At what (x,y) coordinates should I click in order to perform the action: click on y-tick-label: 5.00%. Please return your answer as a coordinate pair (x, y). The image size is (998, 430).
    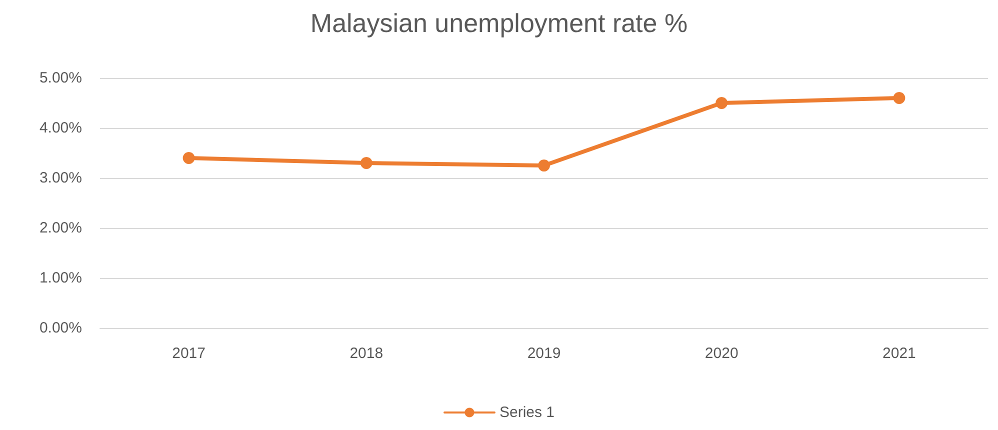
    Looking at the image, I should click on (60, 78).